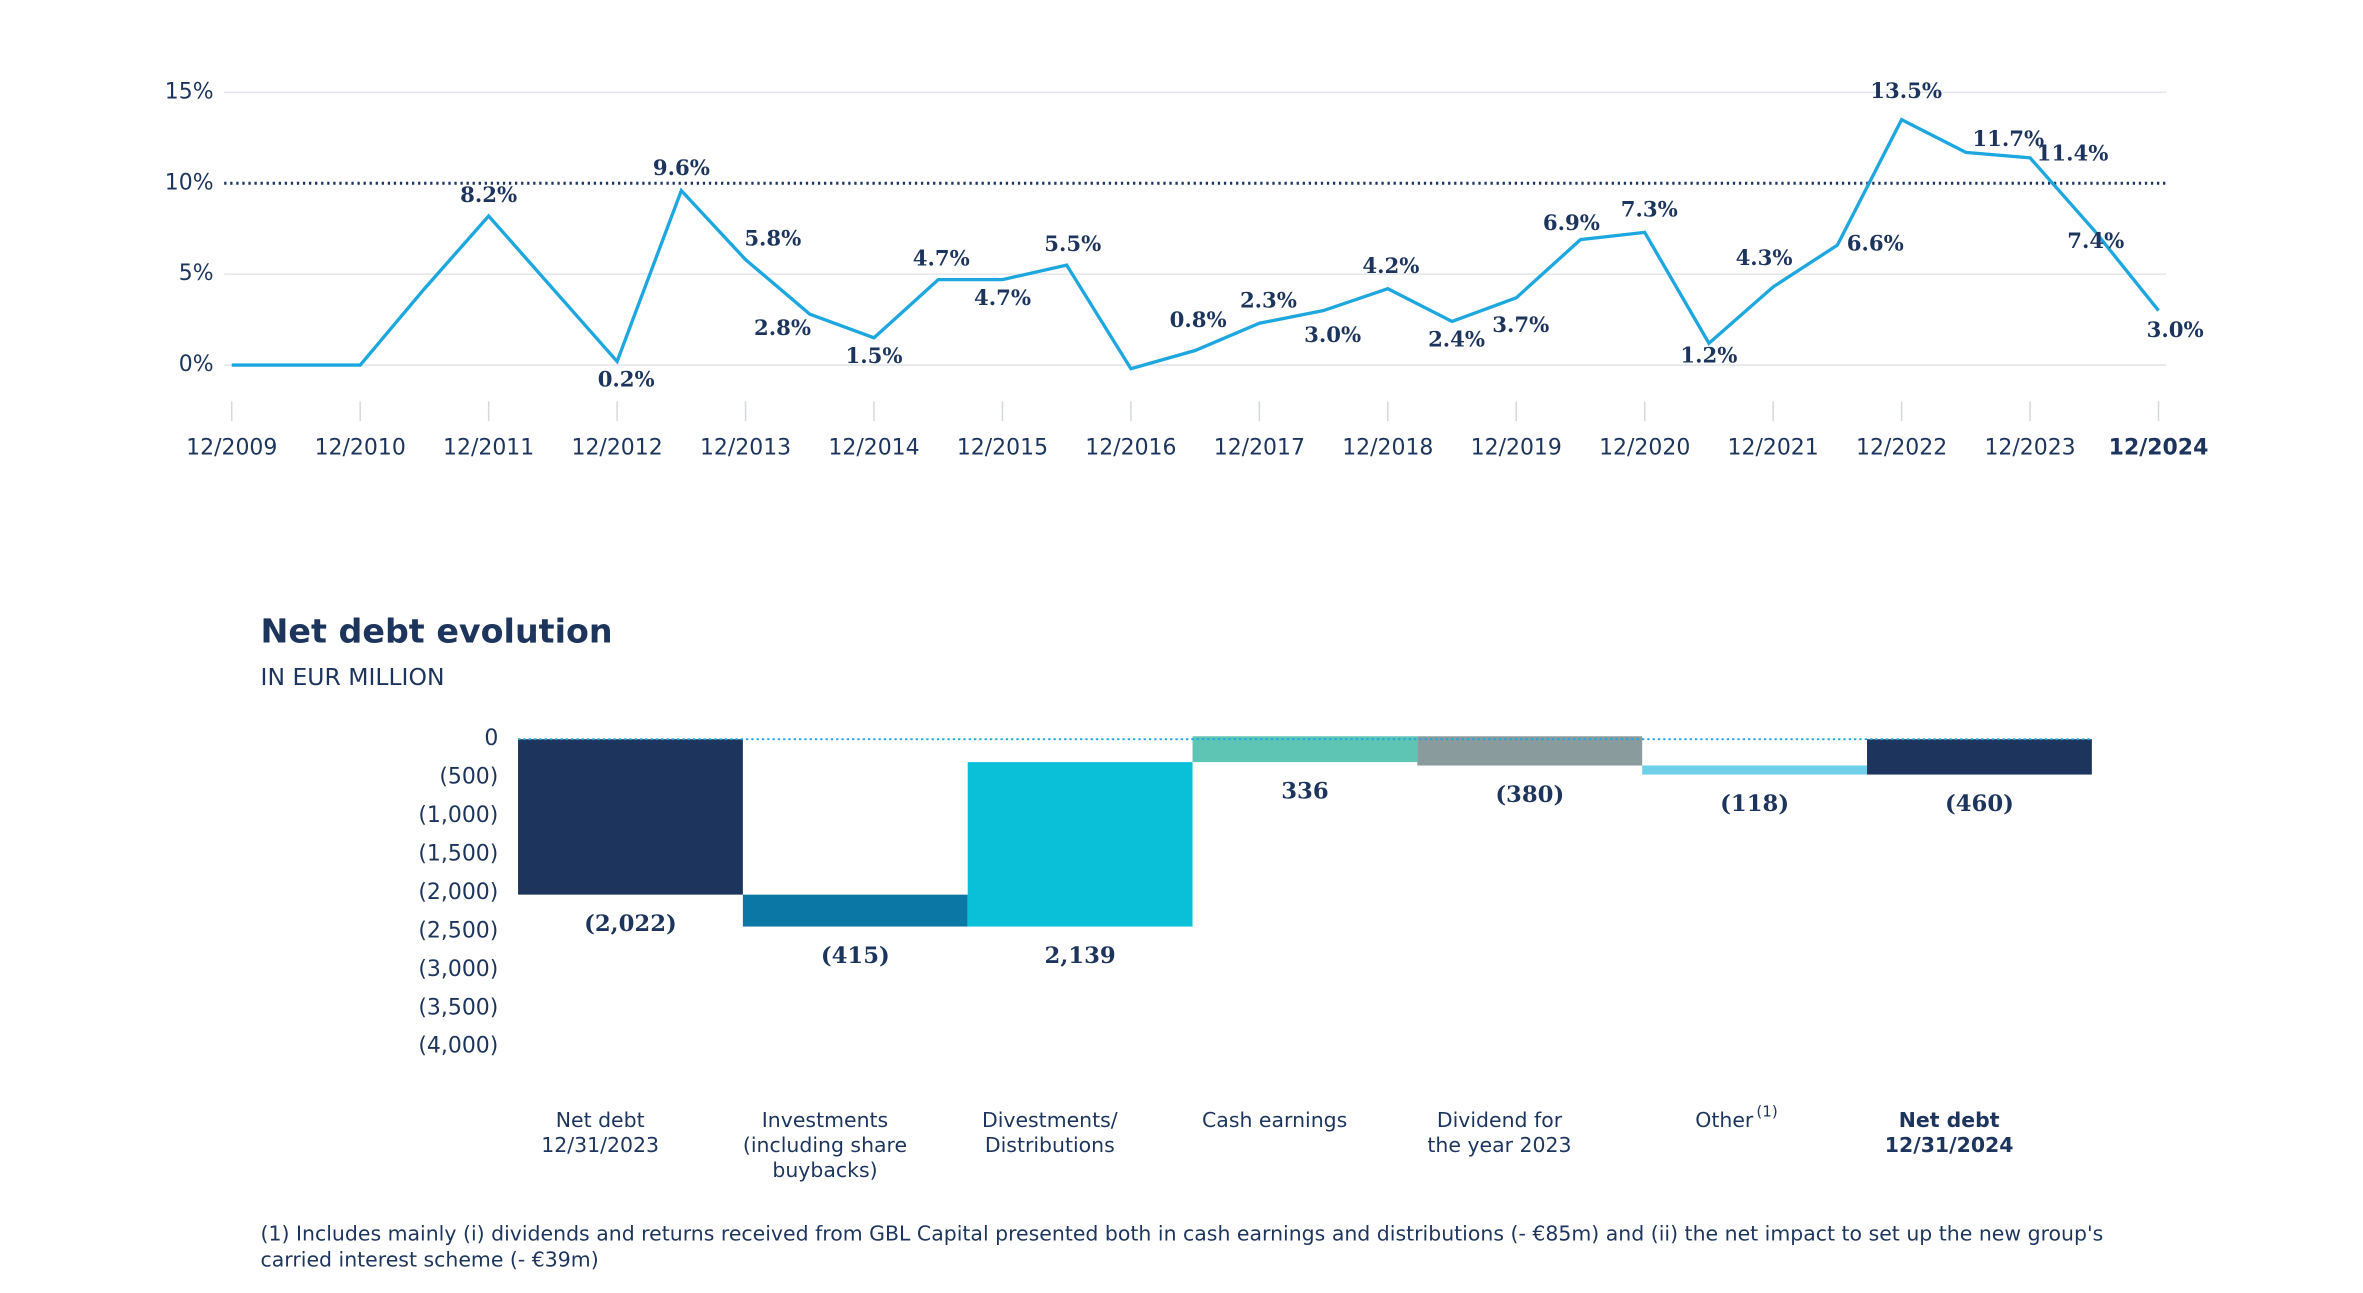 This screenshot has height=1293, width=2363. Describe the element at coordinates (1764, 257) in the screenshot. I see `data-label: 4.3%` at that location.